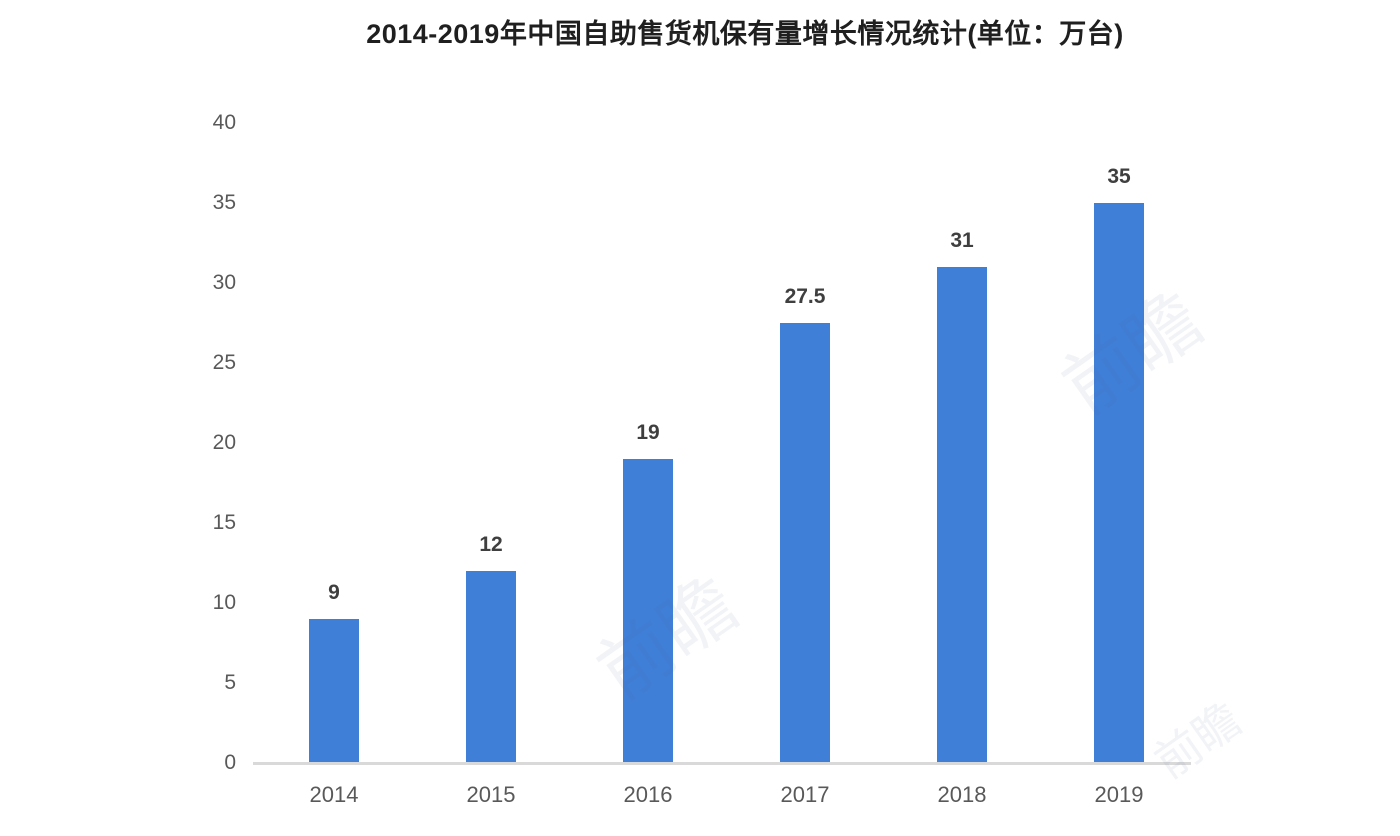 Image resolution: width=1400 pixels, height=836 pixels. I want to click on bar-value-label-2015: 12, so click(491, 544).